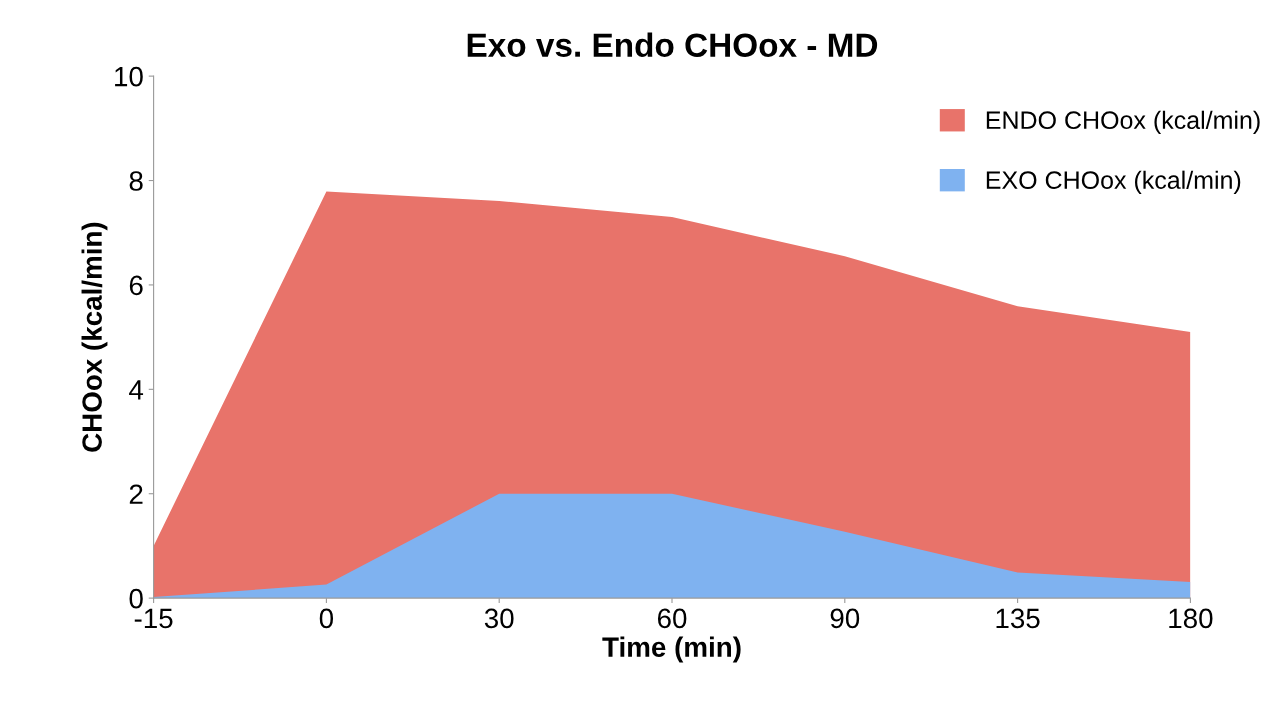 The height and width of the screenshot is (725, 1280). I want to click on y-tick-label: 2, so click(136, 494).